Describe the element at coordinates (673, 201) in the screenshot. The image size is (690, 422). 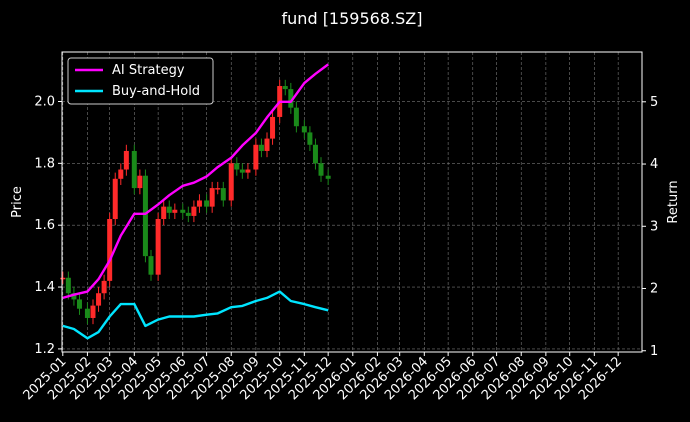
I see `y-axis-title-right: Return` at that location.